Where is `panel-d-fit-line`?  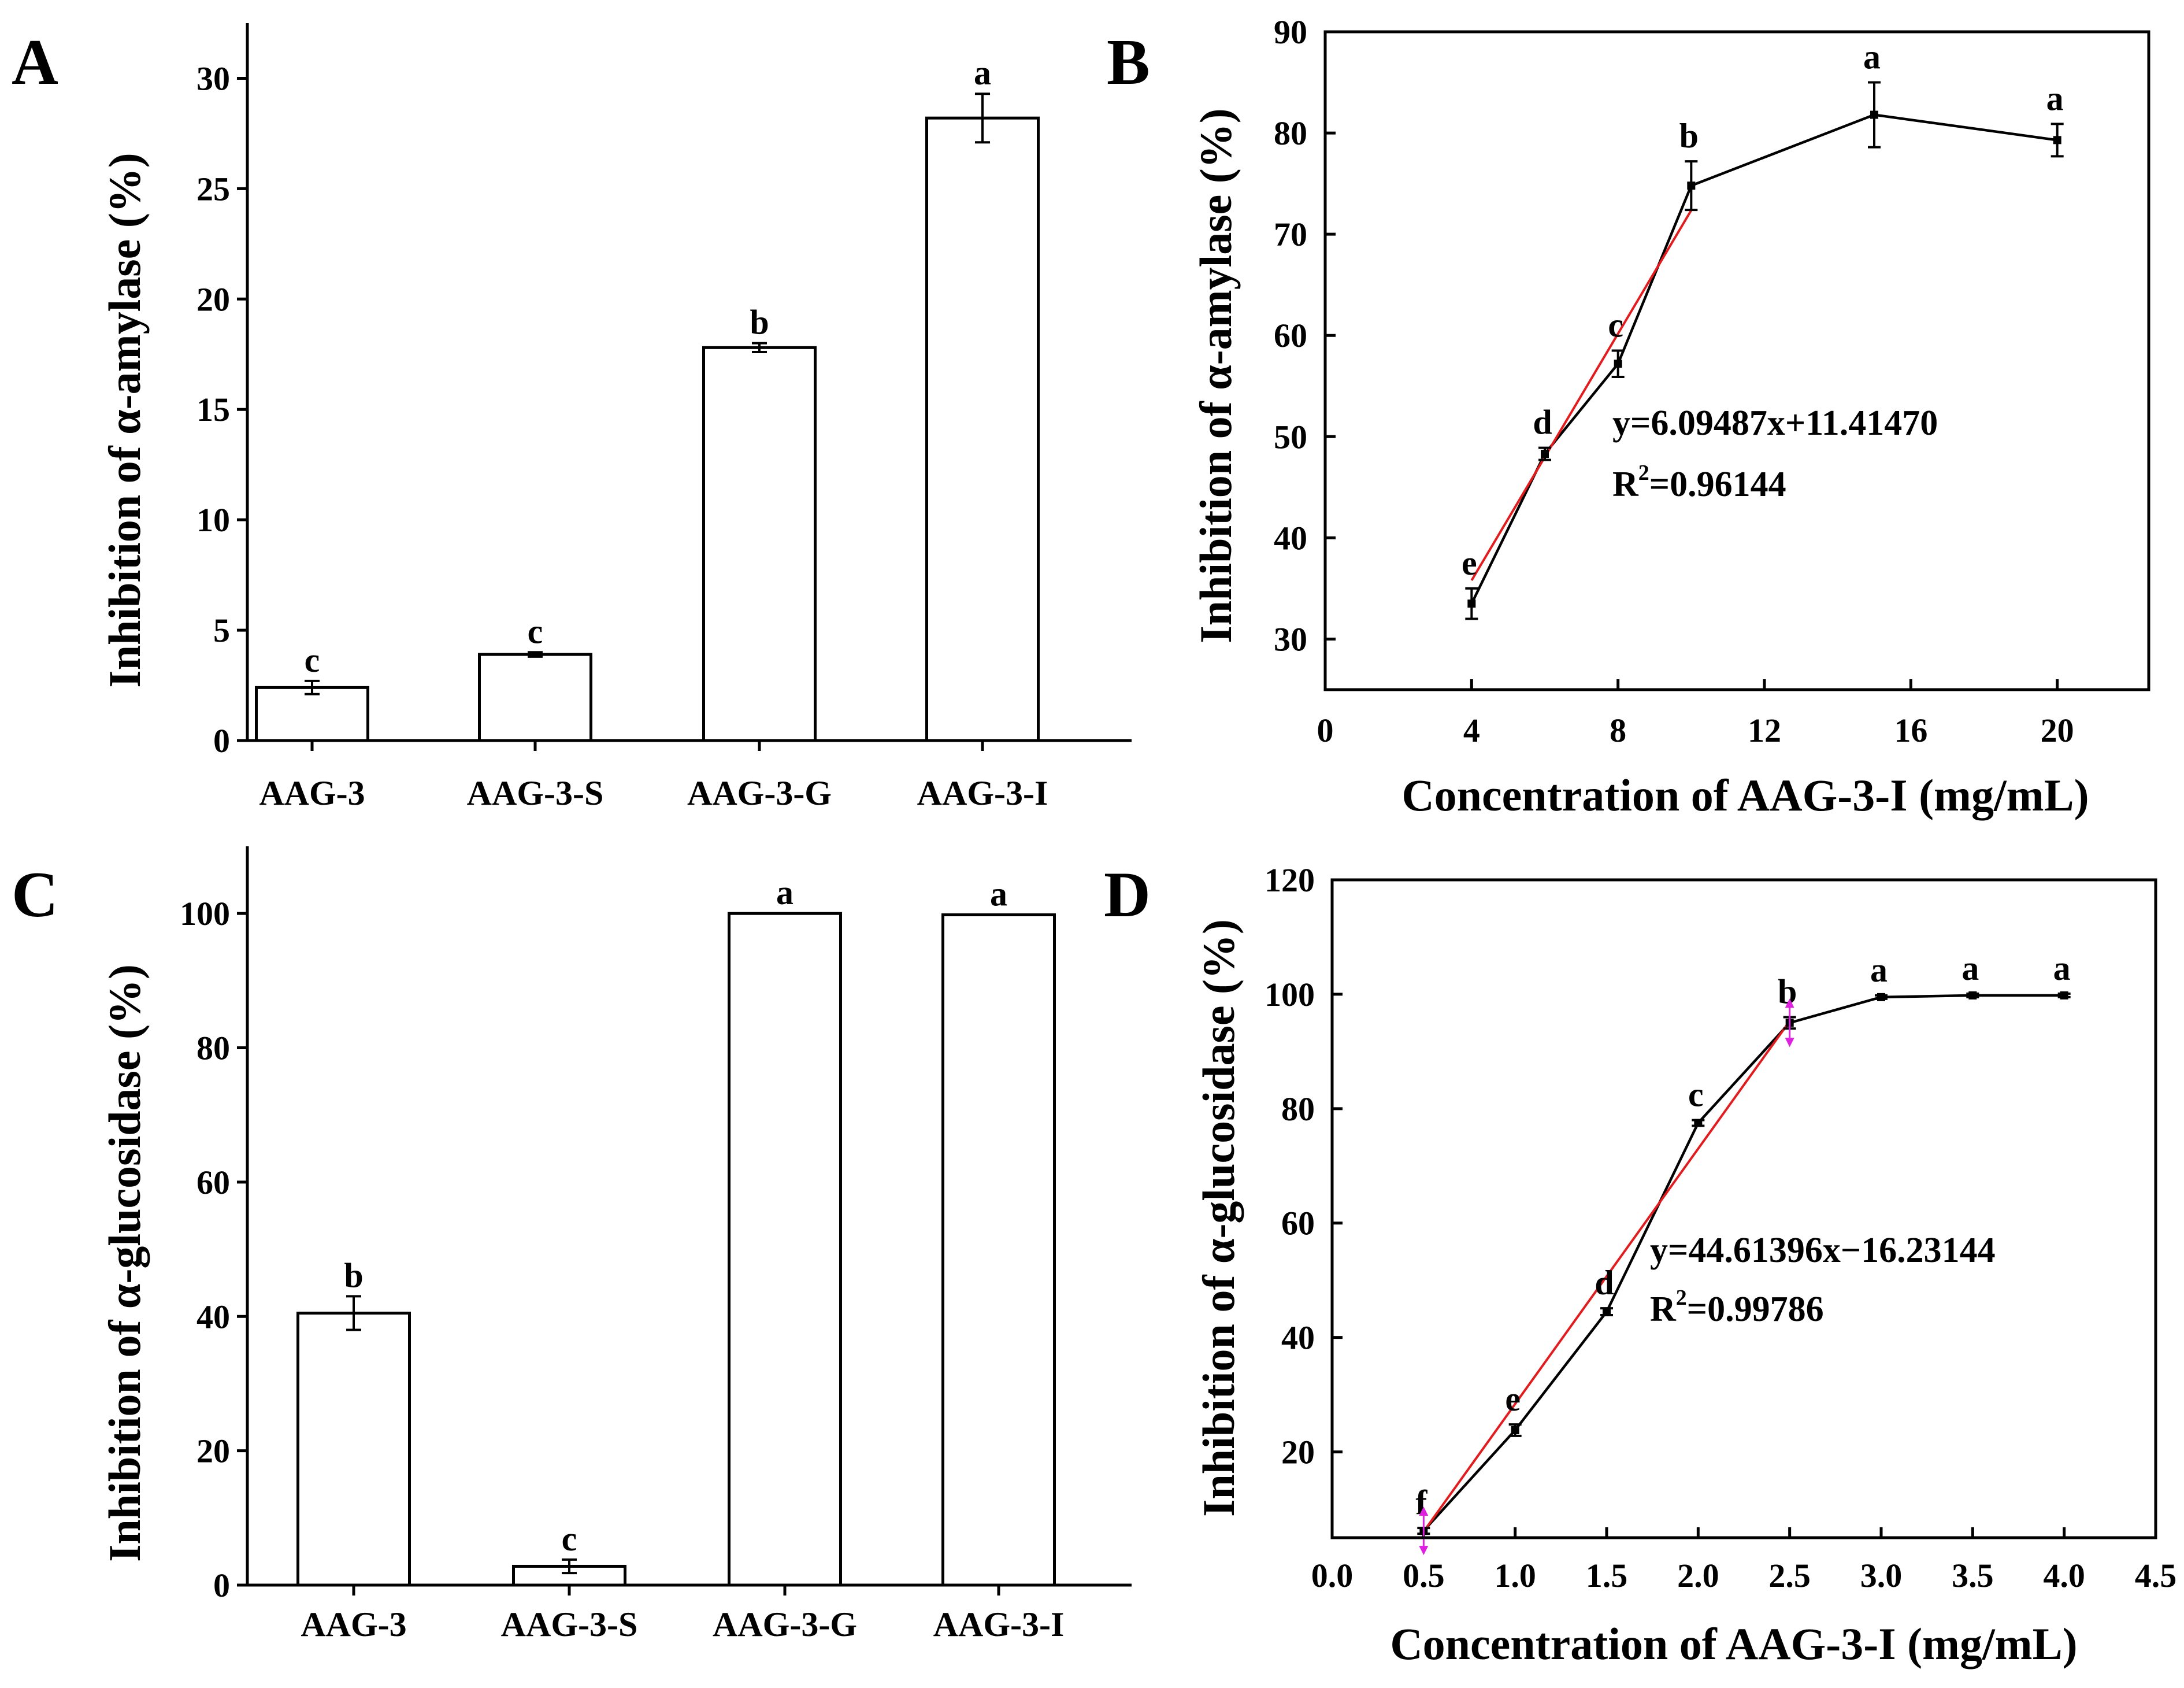 panel-d-fit-line is located at coordinates (1606, 1276).